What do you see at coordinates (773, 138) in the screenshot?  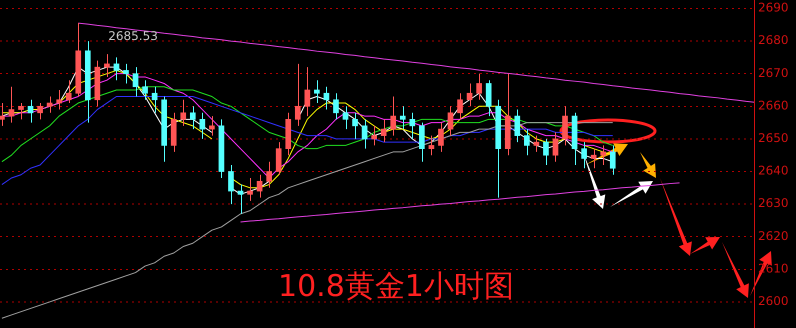 I see `y-tick-label: 2650` at bounding box center [773, 138].